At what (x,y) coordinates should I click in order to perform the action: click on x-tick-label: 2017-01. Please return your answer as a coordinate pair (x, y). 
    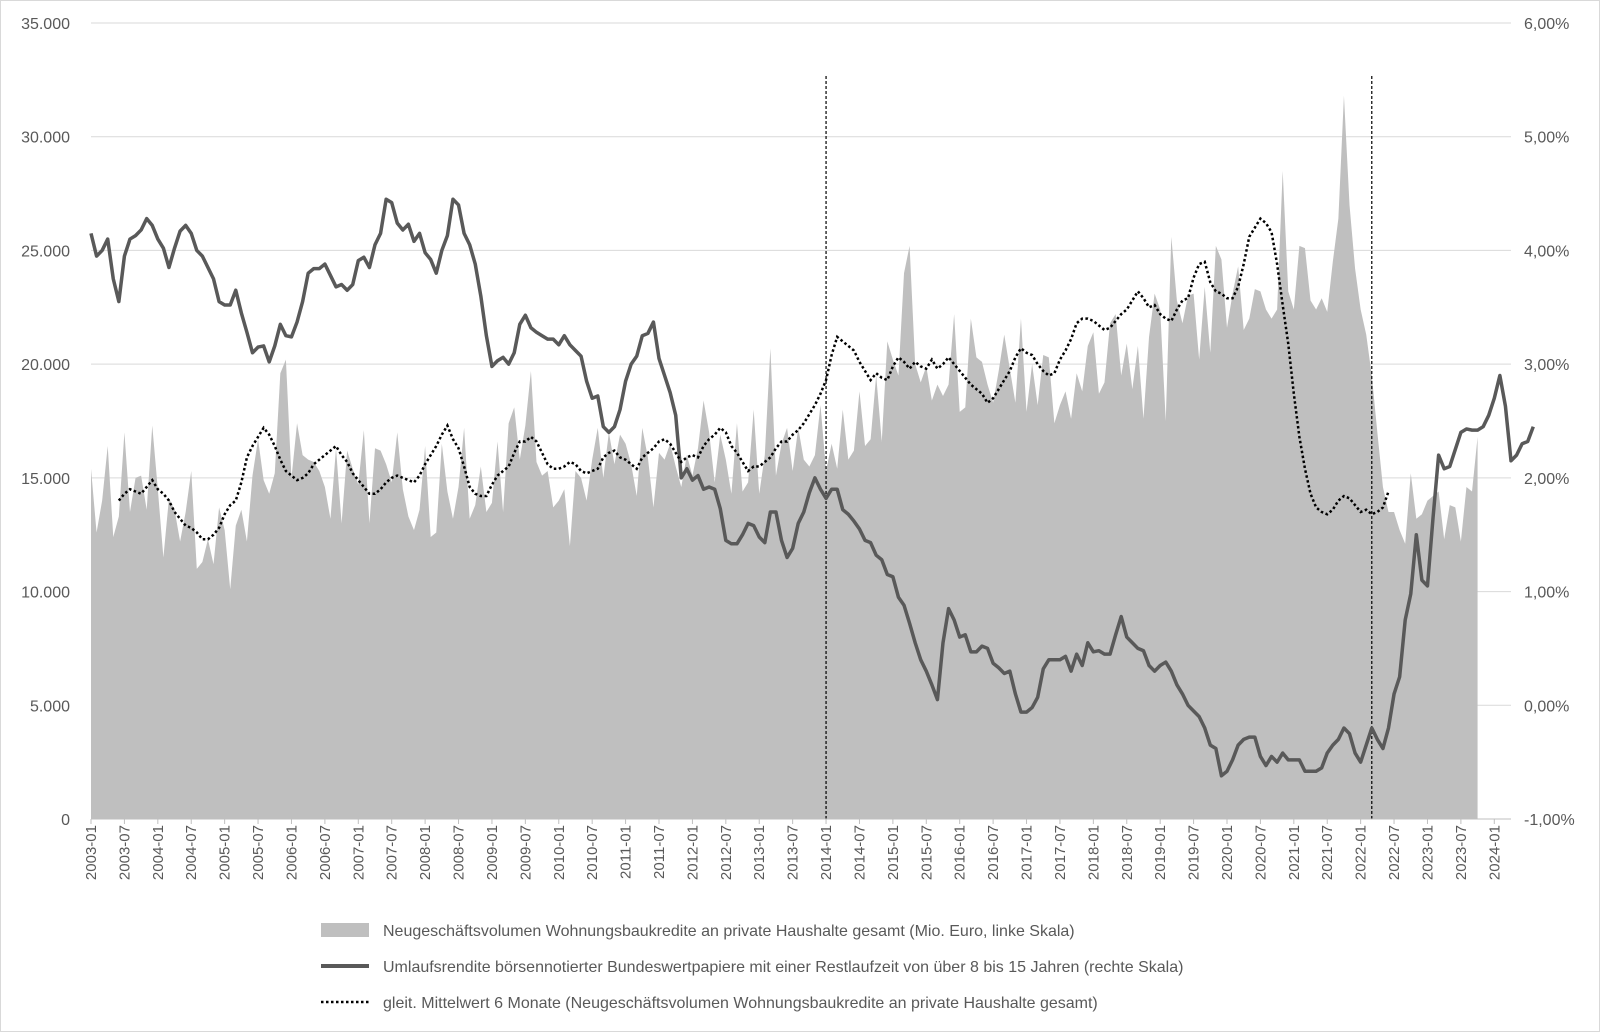
    Looking at the image, I should click on (1027, 852).